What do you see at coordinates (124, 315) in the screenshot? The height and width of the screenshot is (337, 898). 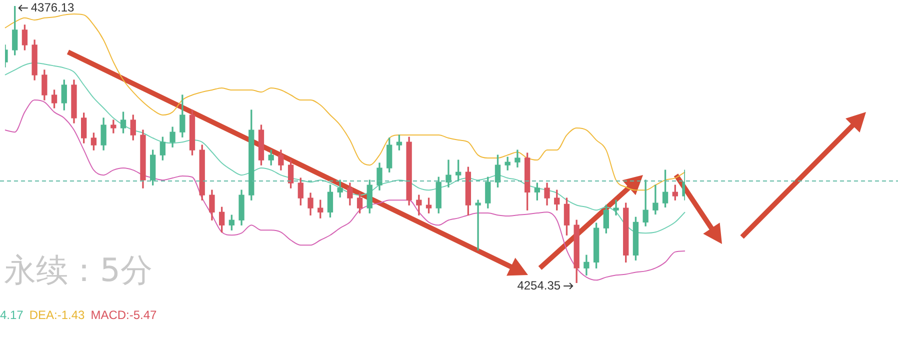 I see `text: MACD:-5.47` at bounding box center [124, 315].